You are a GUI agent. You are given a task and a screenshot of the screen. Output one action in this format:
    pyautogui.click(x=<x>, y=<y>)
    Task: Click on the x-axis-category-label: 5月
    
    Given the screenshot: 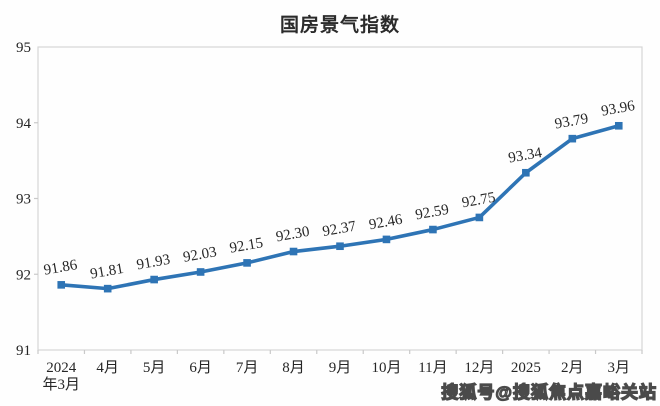 What is the action you would take?
    pyautogui.click(x=154, y=368)
    